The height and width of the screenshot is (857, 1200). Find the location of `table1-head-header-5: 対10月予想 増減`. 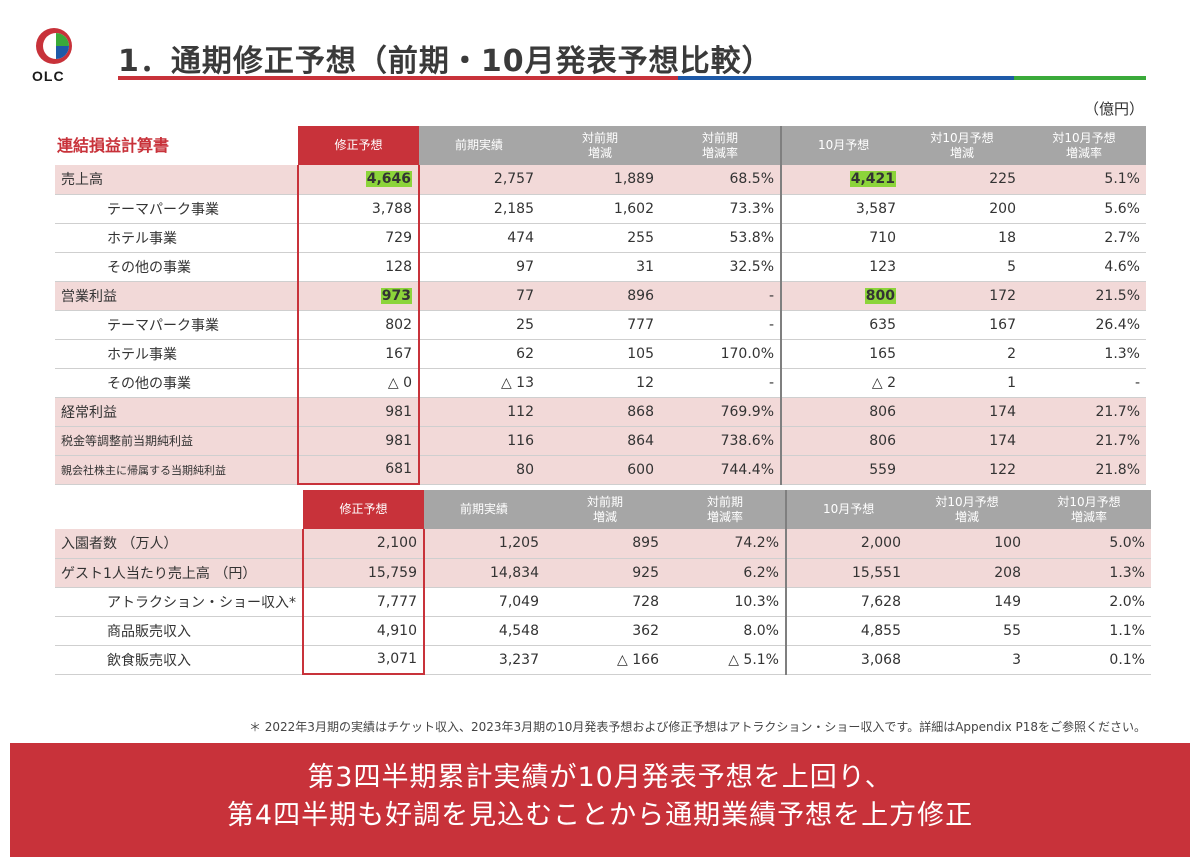

table1-head-header-5: 対10月予想 増減 is located at coordinates (962, 145).